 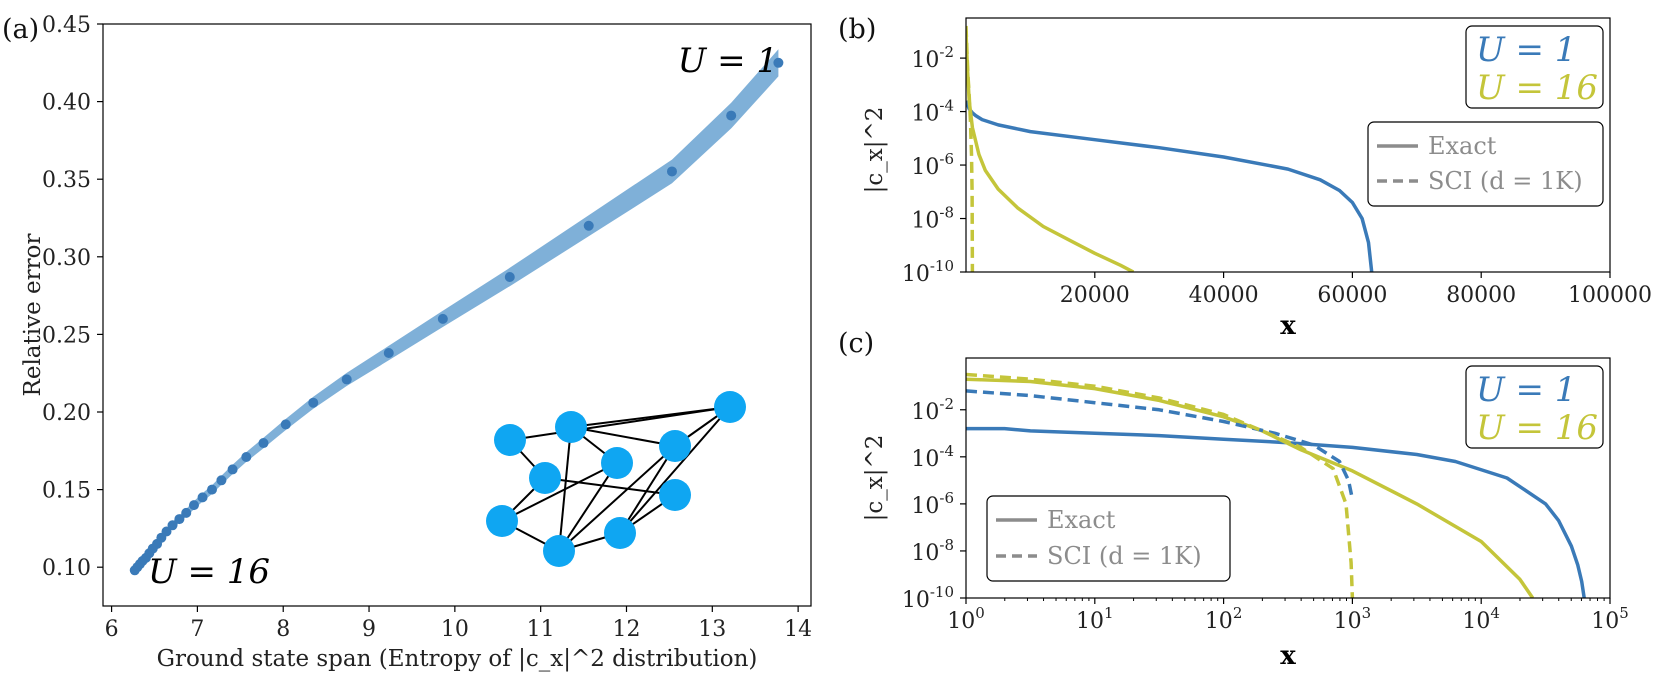 I want to click on x-tick-label: 7, so click(x=197, y=629).